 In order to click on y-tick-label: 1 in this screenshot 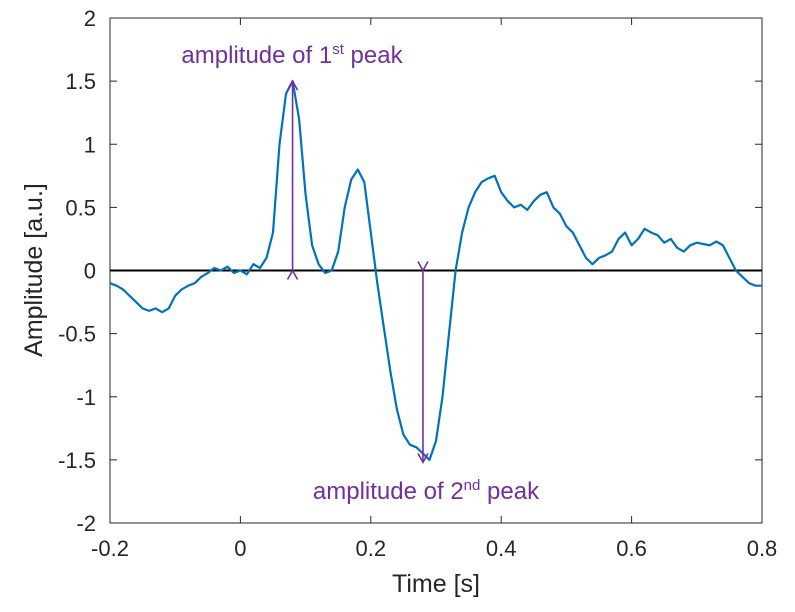, I will do `click(90, 144)`.